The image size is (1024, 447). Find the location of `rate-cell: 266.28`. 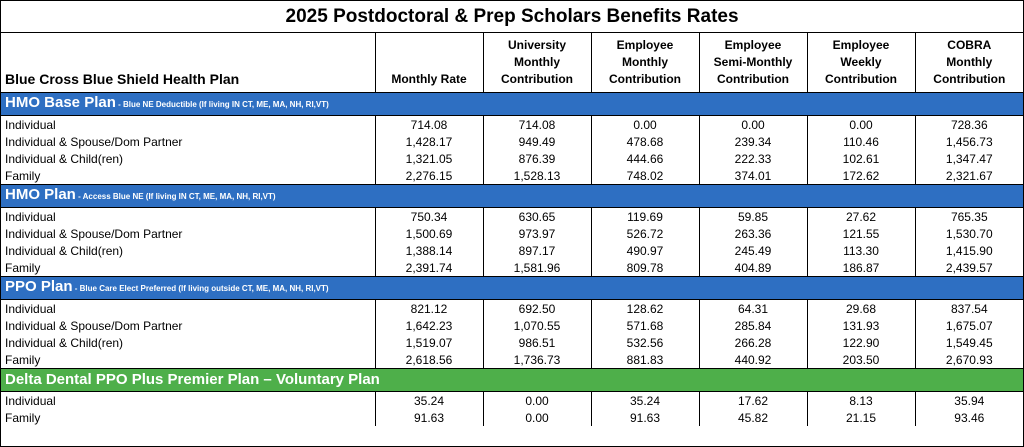

rate-cell: 266.28 is located at coordinates (753, 342).